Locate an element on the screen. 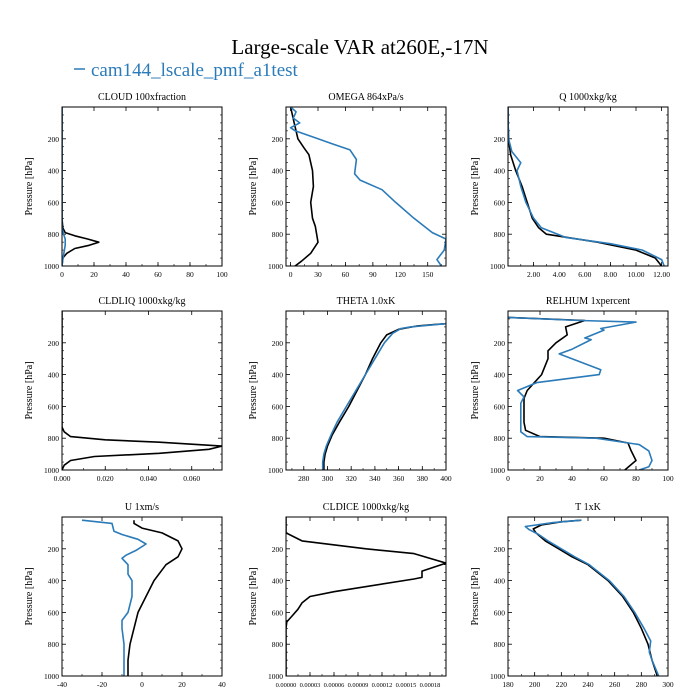 The image size is (700, 700). x-tick-label: 6.00 is located at coordinates (584, 274).